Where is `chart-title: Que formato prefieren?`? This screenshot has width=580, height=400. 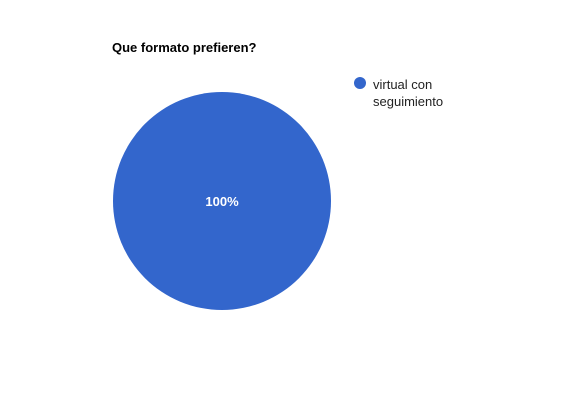 chart-title: Que formato prefieren? is located at coordinates (184, 47).